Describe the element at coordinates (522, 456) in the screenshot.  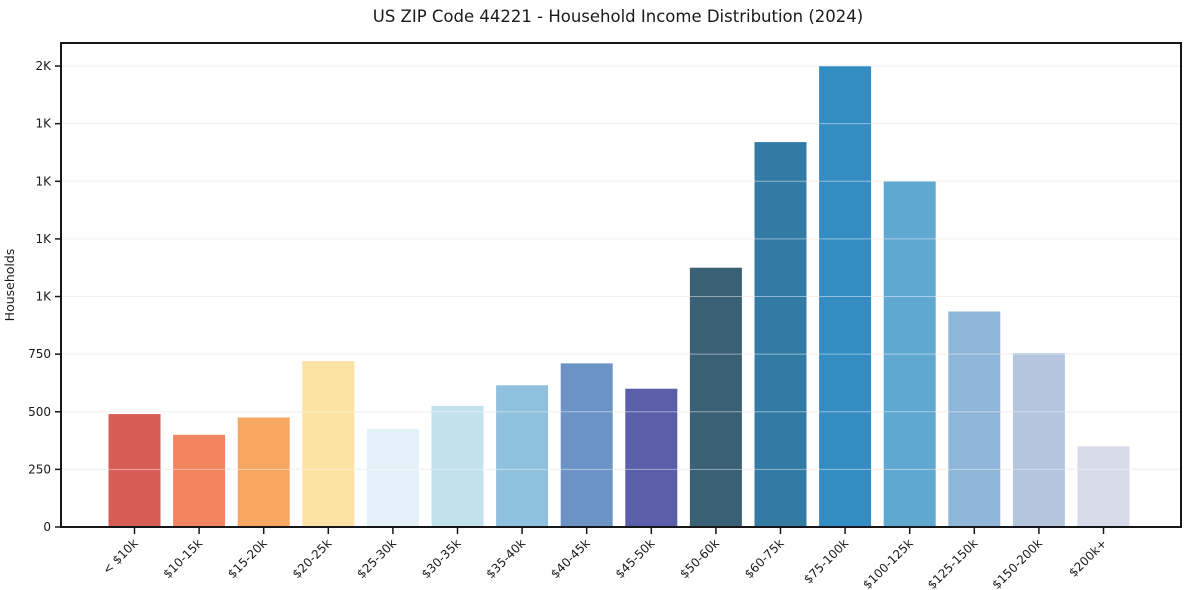
I see `bar-35-40k` at that location.